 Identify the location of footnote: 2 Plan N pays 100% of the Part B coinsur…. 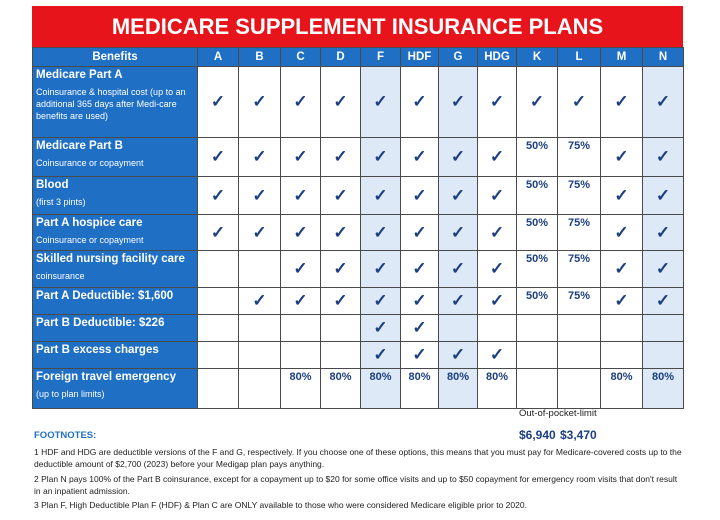
(356, 485).